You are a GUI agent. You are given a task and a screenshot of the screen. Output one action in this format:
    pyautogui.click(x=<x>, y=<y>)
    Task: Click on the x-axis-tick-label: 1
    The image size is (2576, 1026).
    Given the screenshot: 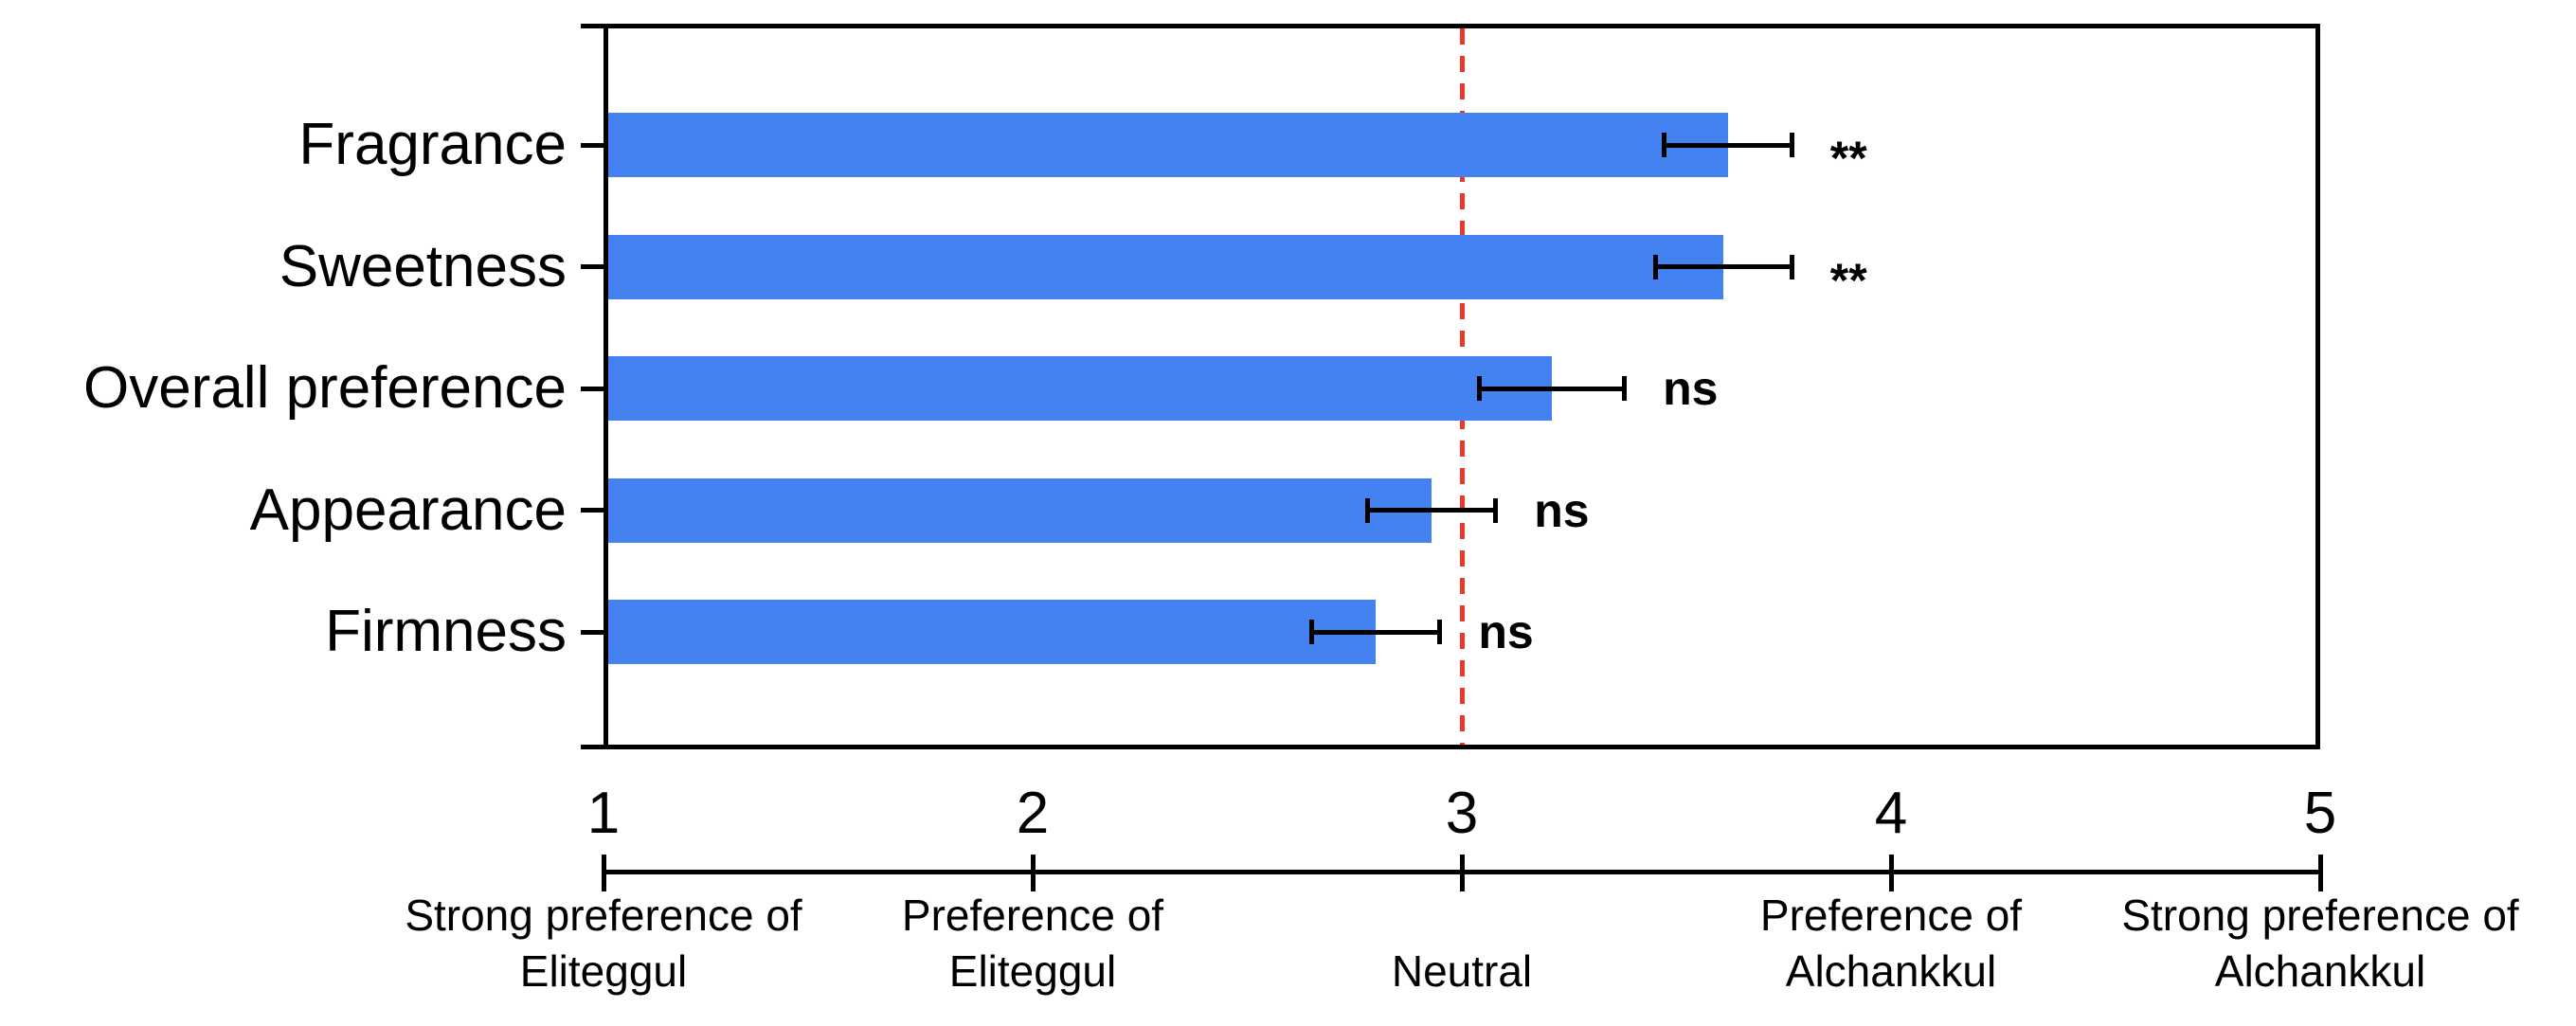 What is the action you would take?
    pyautogui.click(x=603, y=813)
    